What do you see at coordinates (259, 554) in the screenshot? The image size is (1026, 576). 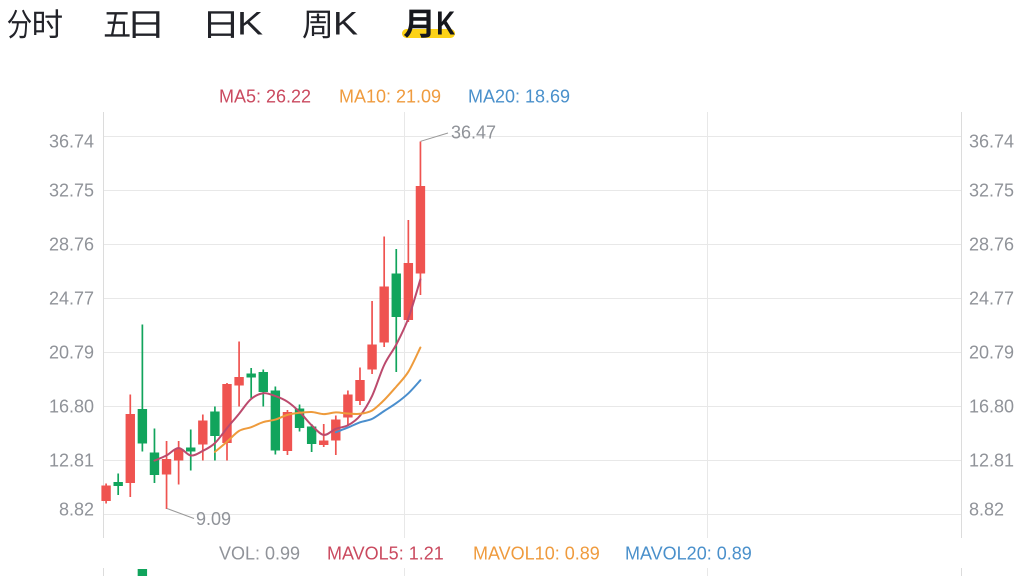 I see `svg-text: VOL: 0.99` at bounding box center [259, 554].